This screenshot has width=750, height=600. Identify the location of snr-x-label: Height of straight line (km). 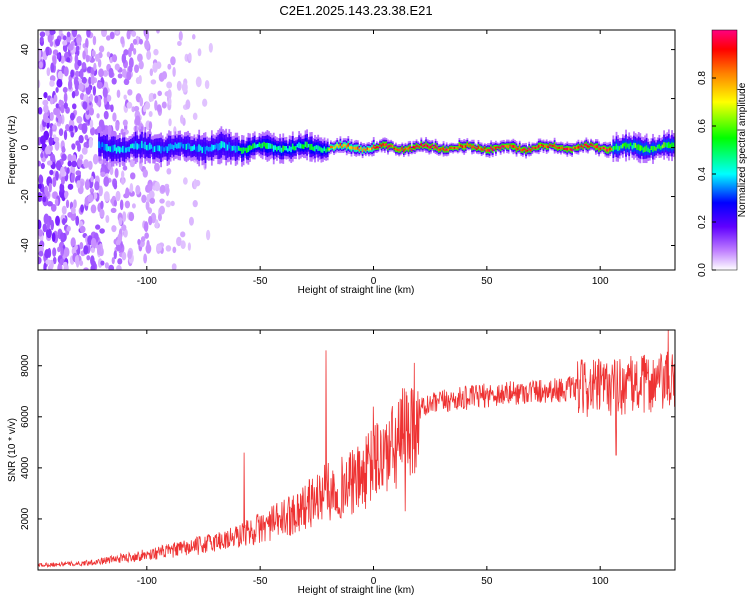
(356, 590).